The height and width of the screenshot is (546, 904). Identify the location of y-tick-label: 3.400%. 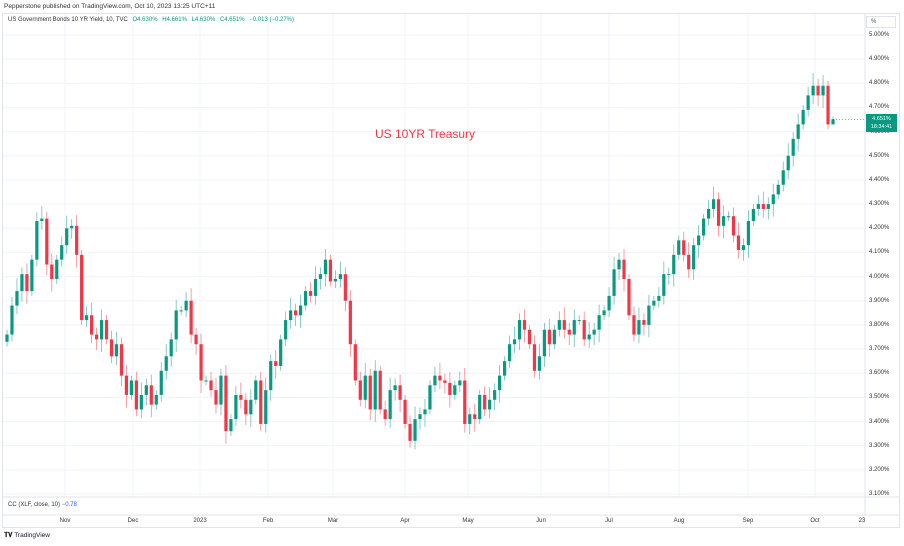
(879, 421).